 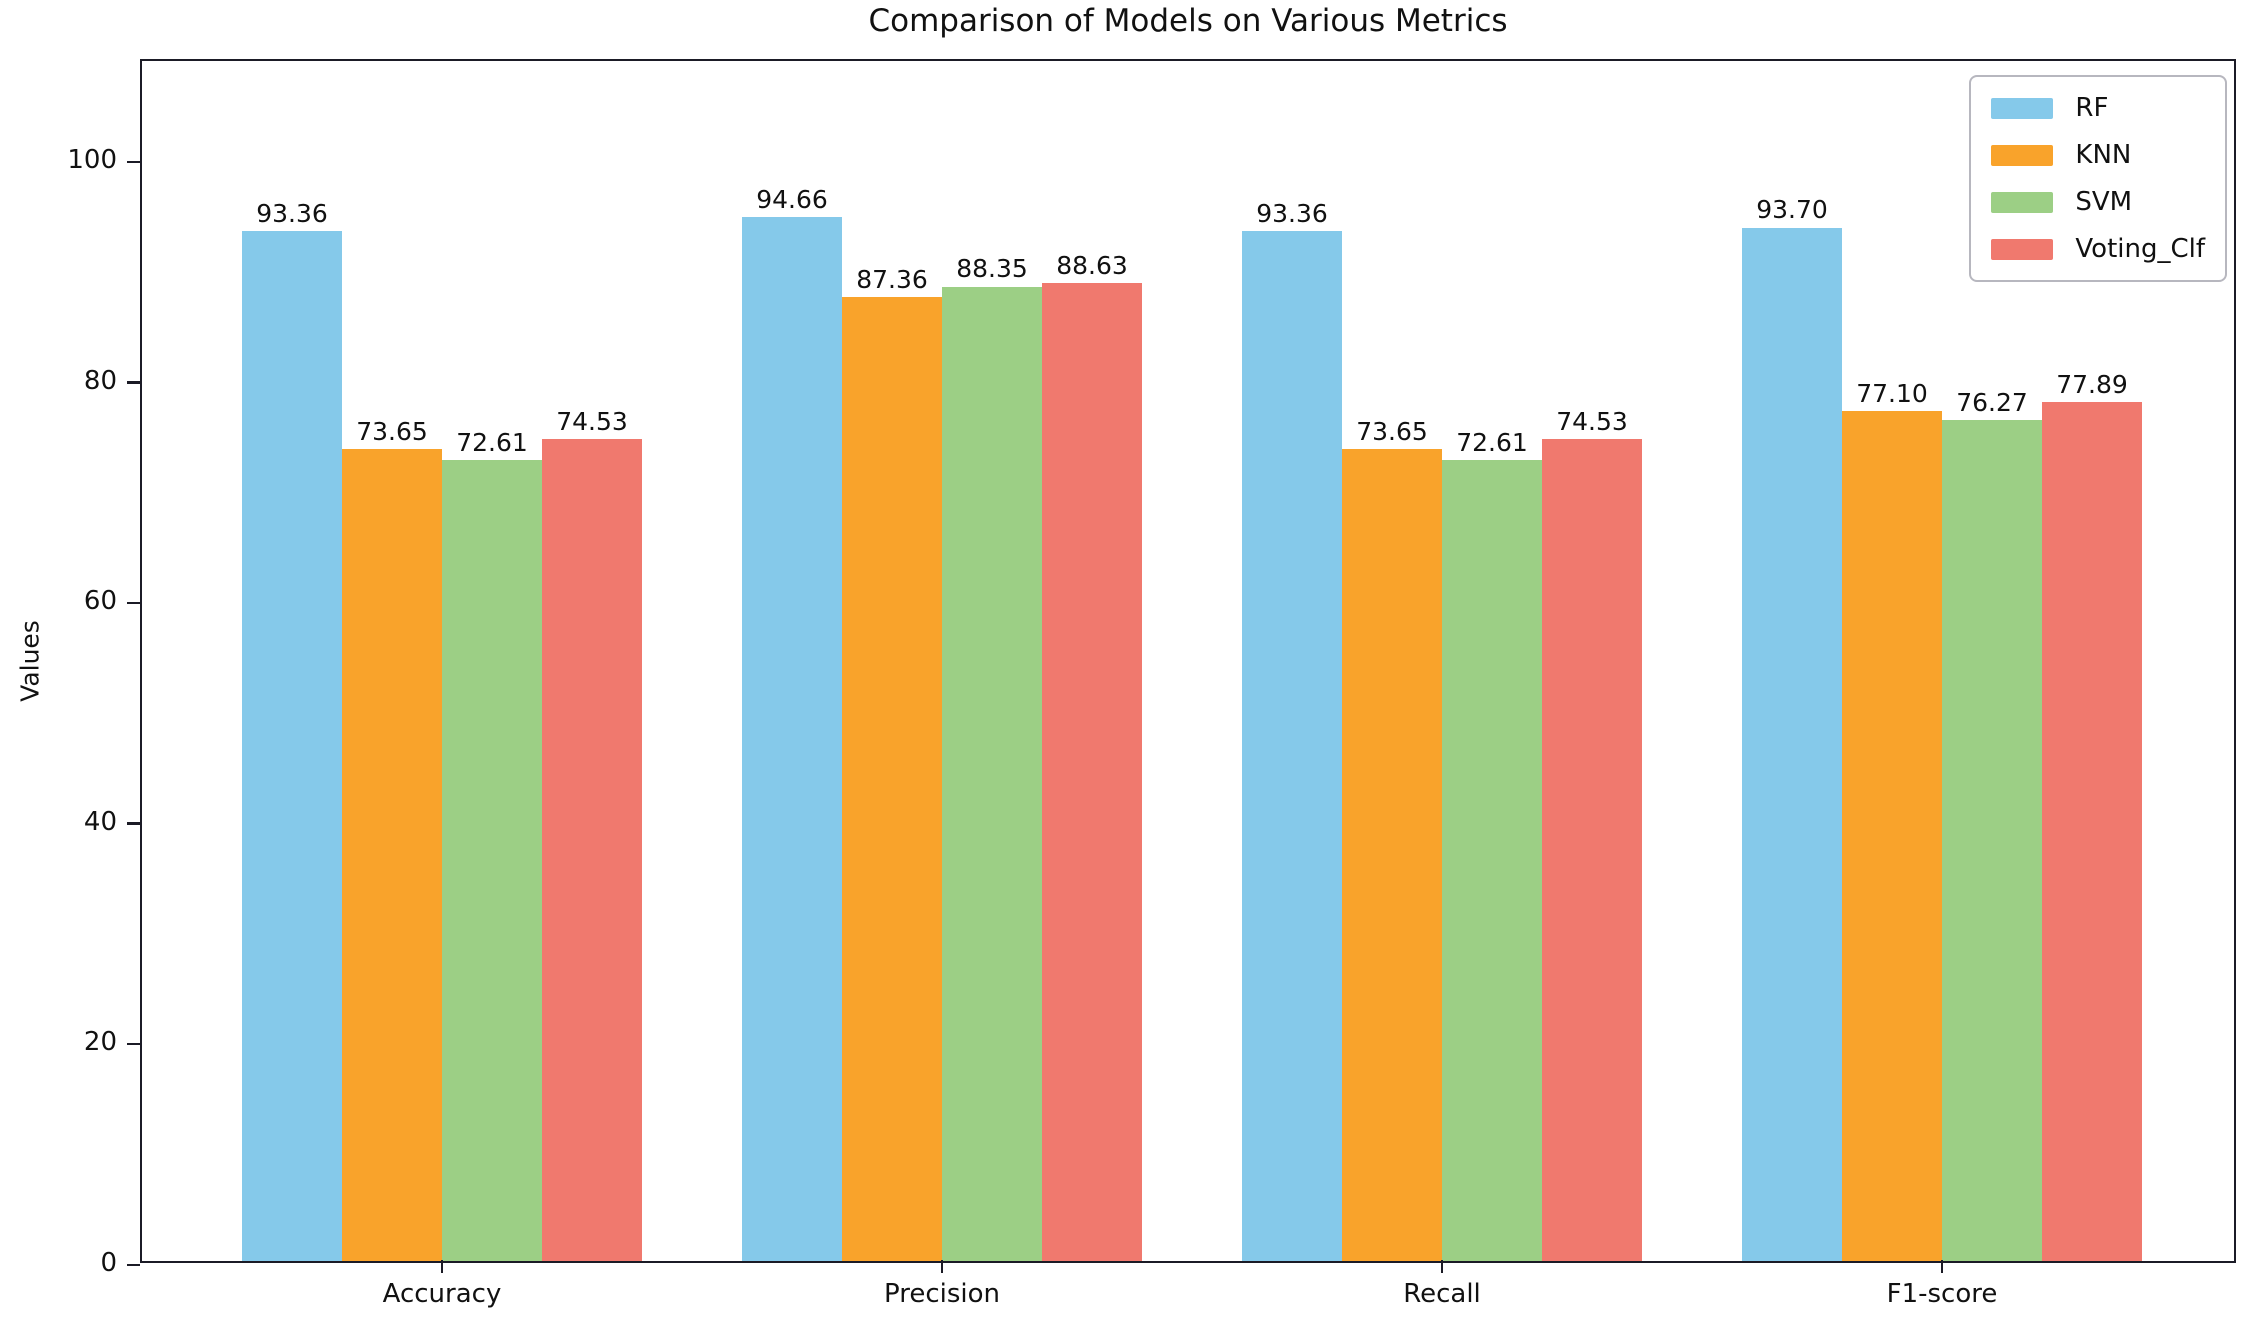 I want to click on legend-item-rf: RF, so click(x=2098, y=108).